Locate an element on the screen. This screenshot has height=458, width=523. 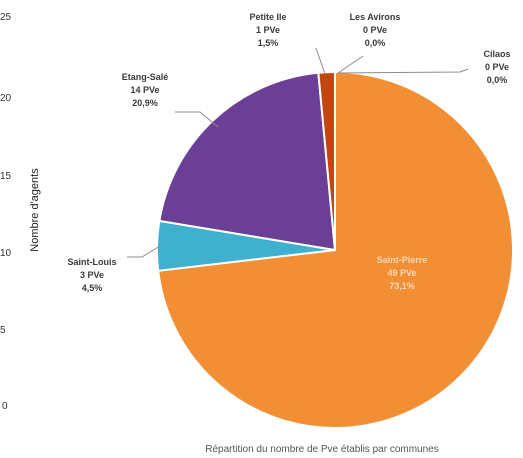
label-etang-sale-pct: 20,9% is located at coordinates (145, 103).